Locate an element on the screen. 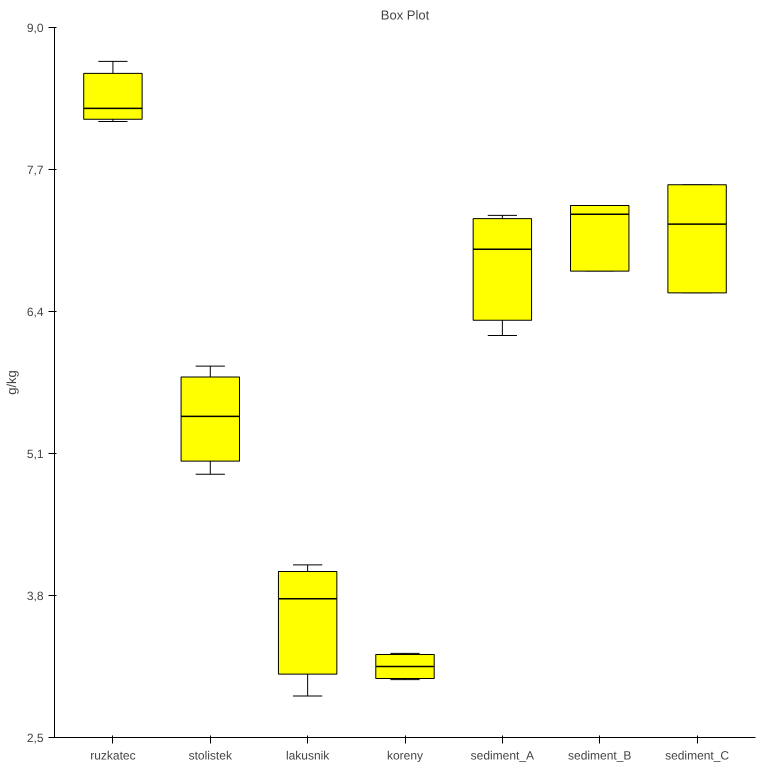 The height and width of the screenshot is (772, 765). y-tick-label: 6,4 is located at coordinates (35, 312).